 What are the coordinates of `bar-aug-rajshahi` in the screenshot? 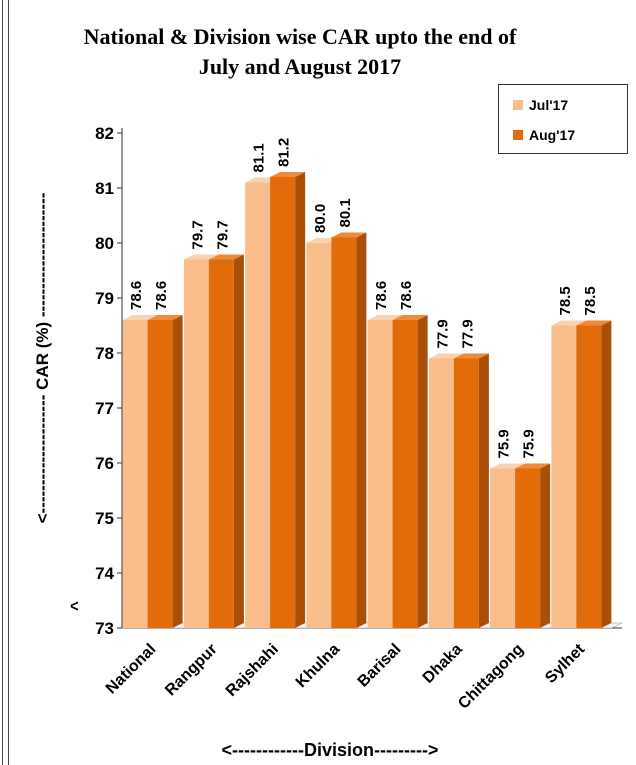 It's located at (283, 402).